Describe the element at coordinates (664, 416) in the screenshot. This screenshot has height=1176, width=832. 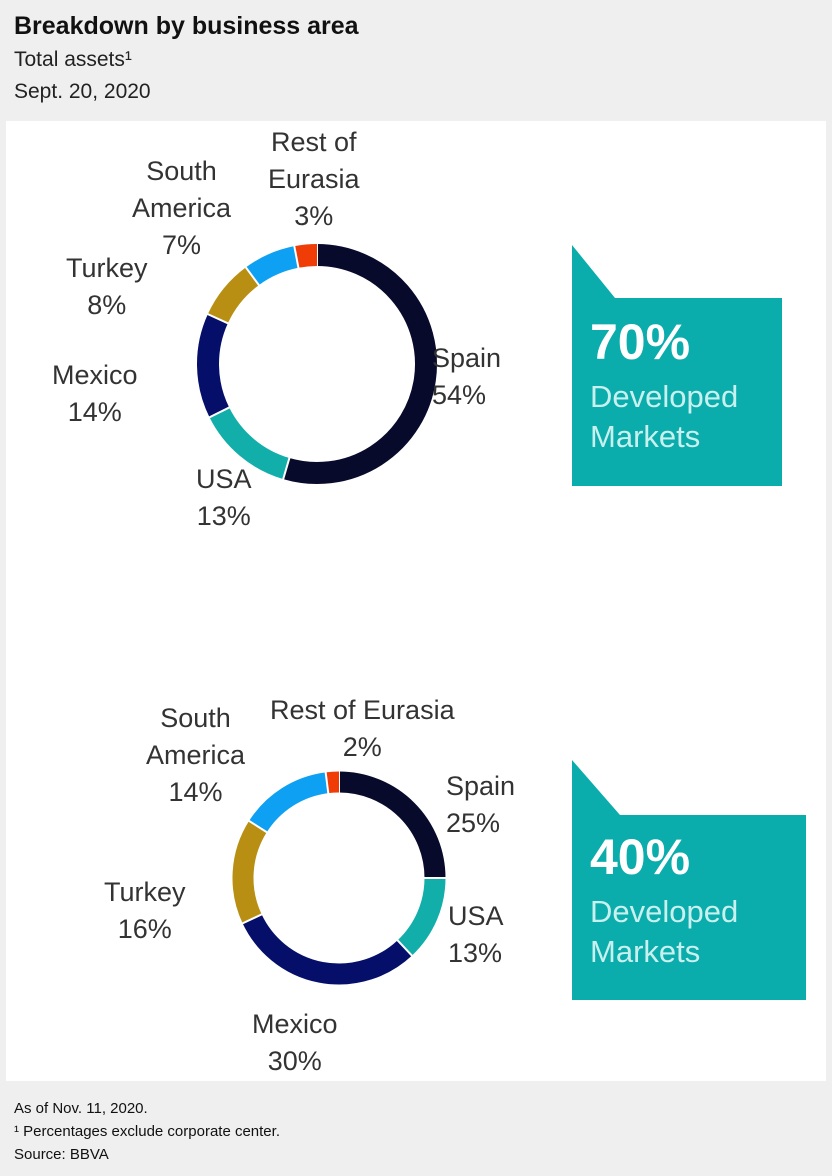
I see `callout-text-1: Developed Markets` at that location.